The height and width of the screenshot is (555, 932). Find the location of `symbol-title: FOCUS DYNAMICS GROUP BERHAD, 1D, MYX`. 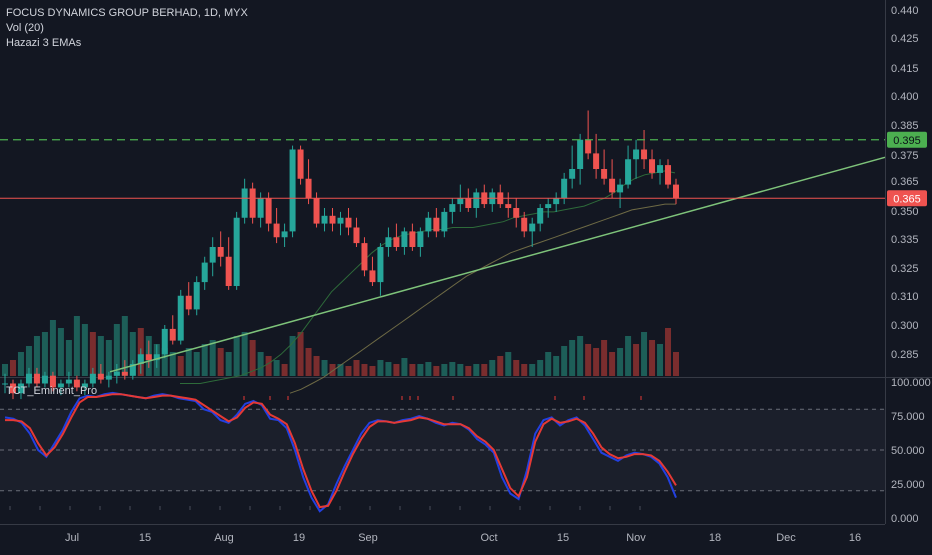

symbol-title: FOCUS DYNAMICS GROUP BERHAD, 1D, MYX is located at coordinates (127, 13).